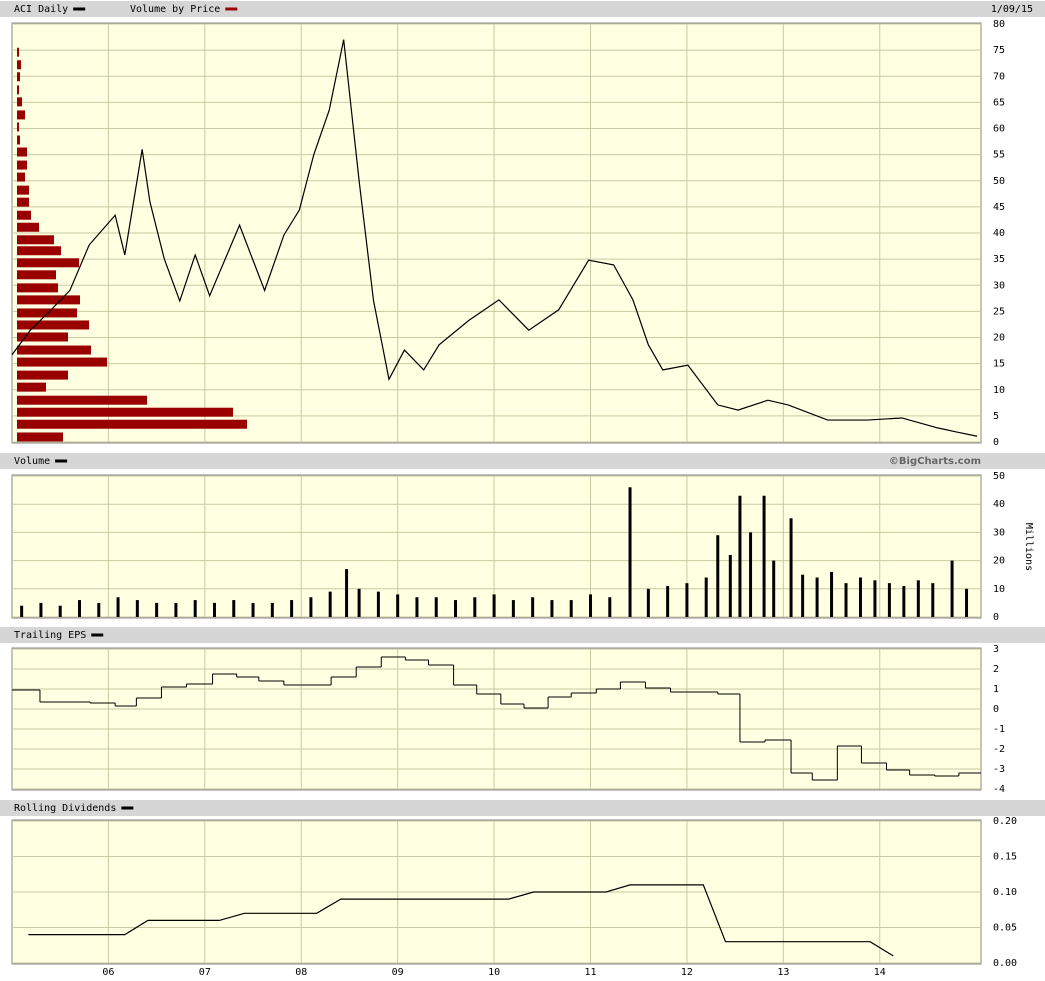 This screenshot has height=981, width=1045. What do you see at coordinates (999, 233) in the screenshot?
I see `y-tick-label: 40` at bounding box center [999, 233].